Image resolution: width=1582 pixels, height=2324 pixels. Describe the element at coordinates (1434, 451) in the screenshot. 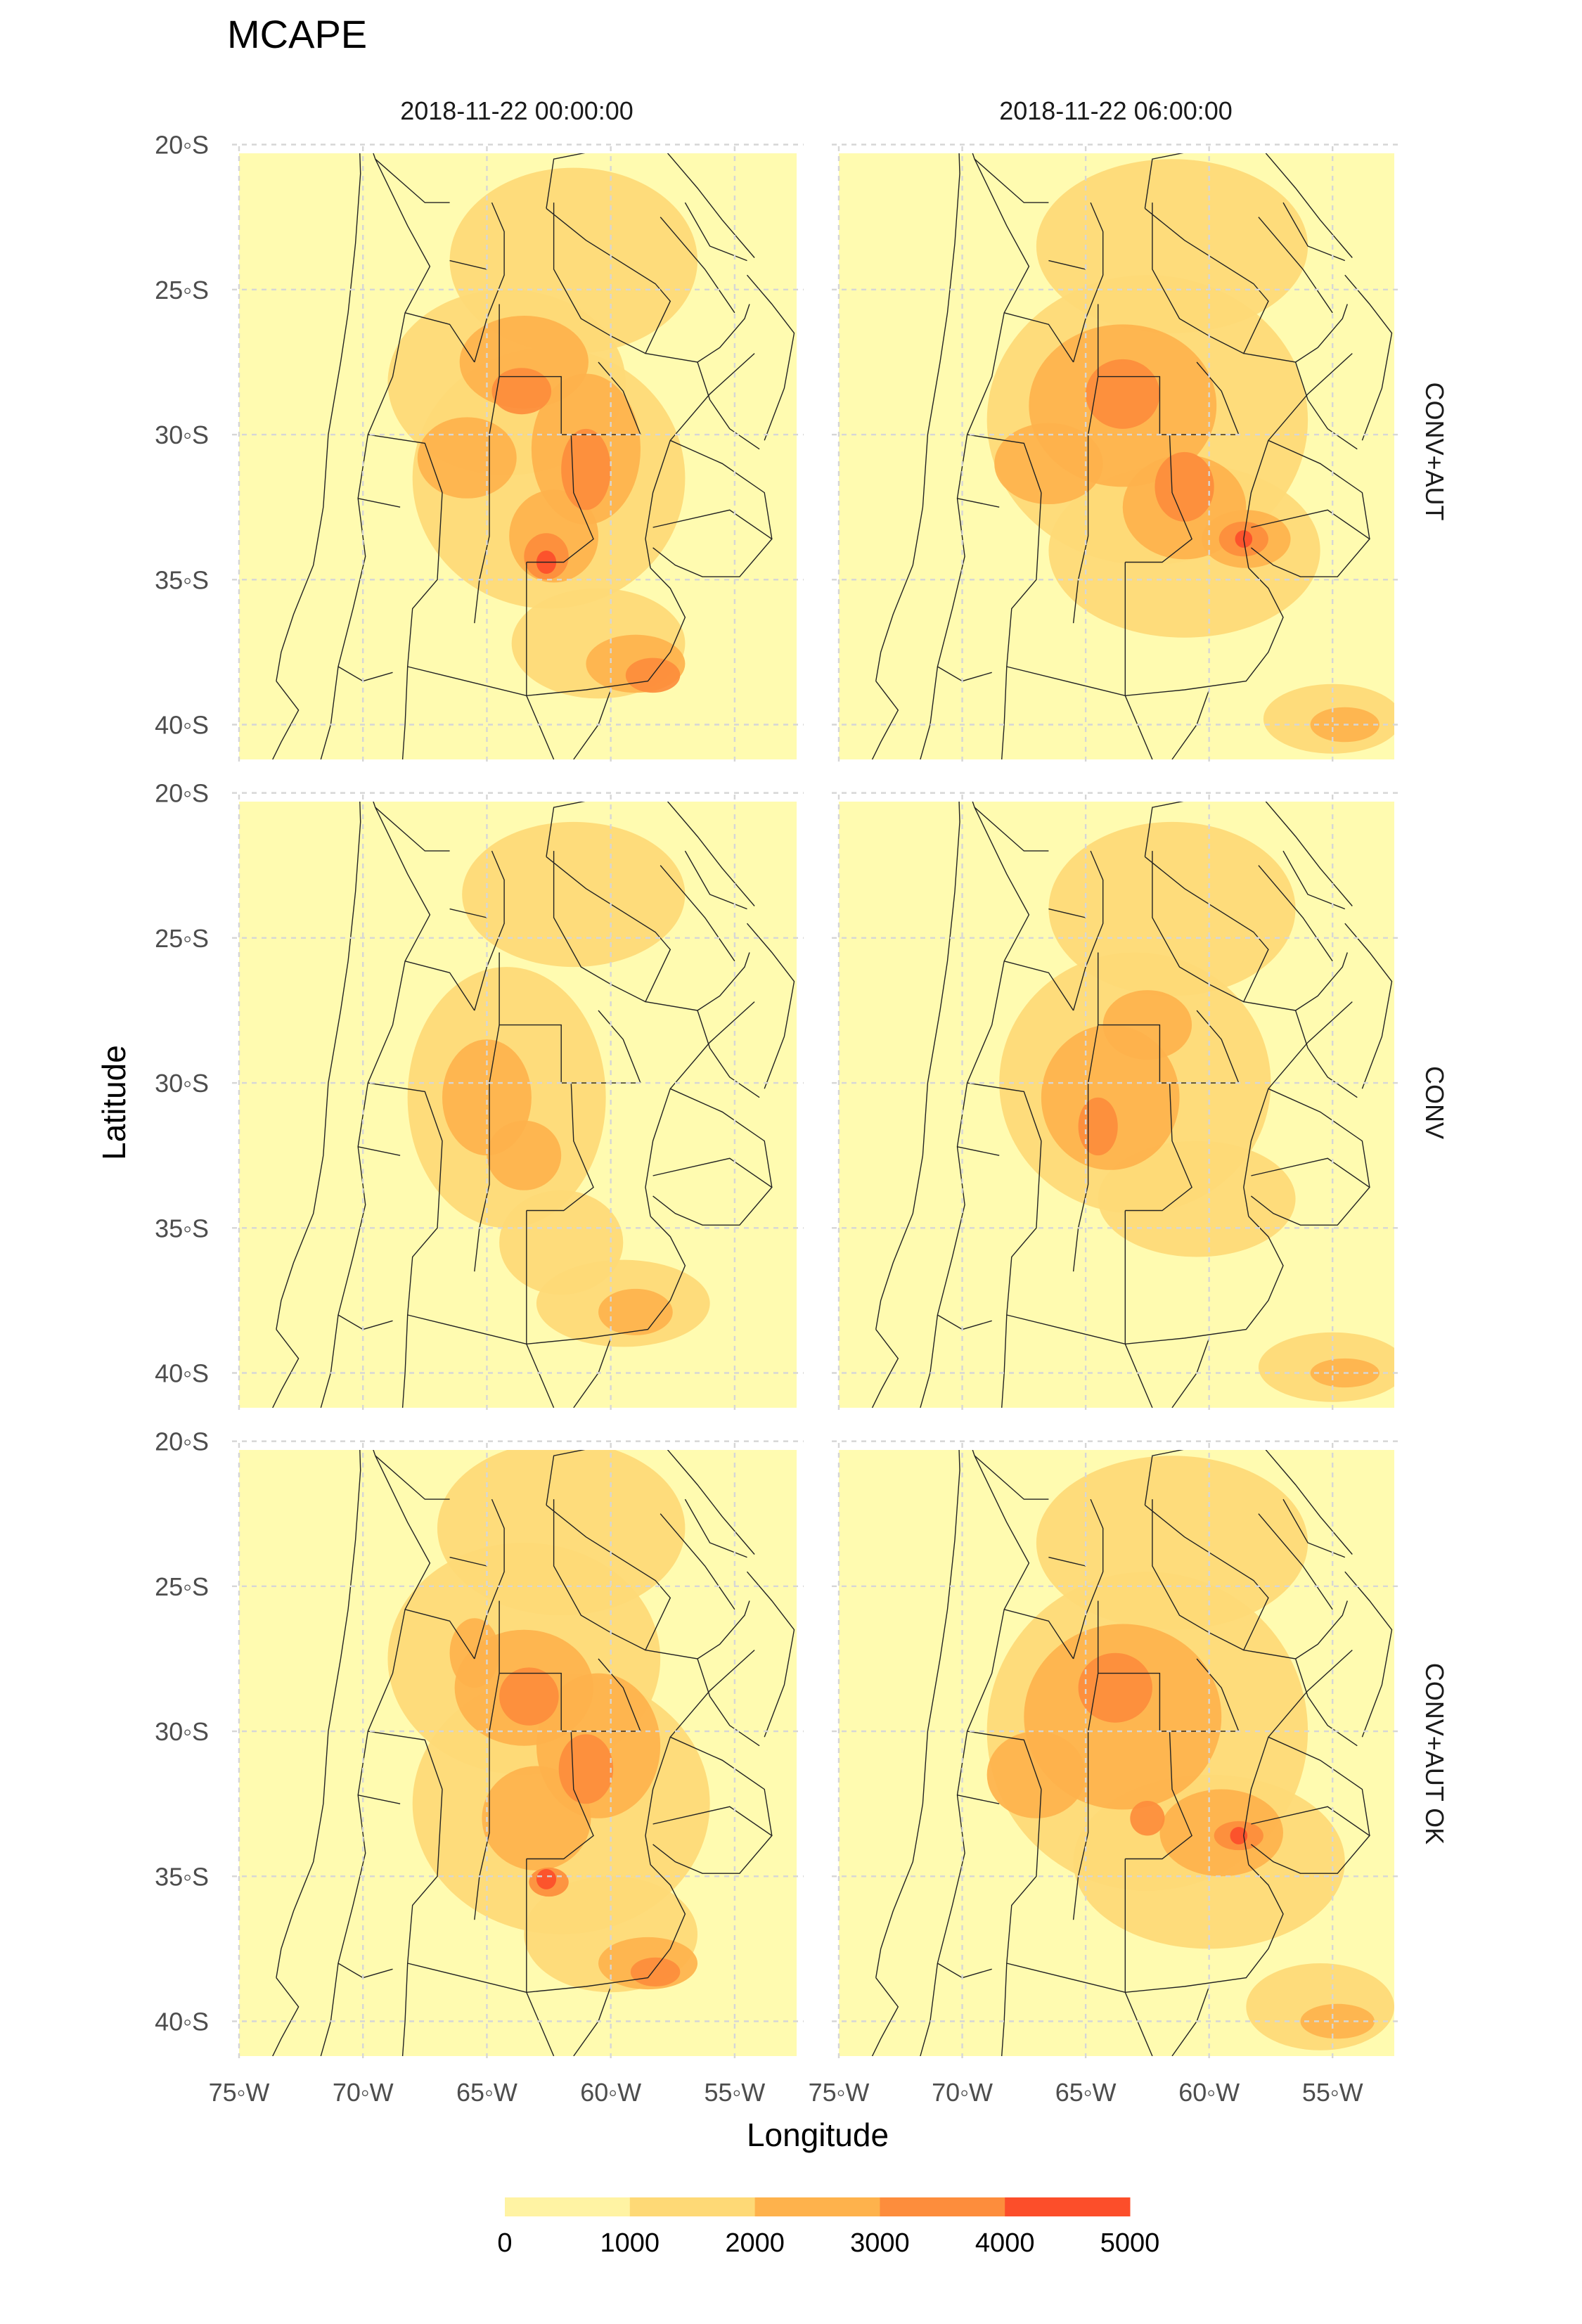

I see `row-header-0: CONV+AUT` at that location.